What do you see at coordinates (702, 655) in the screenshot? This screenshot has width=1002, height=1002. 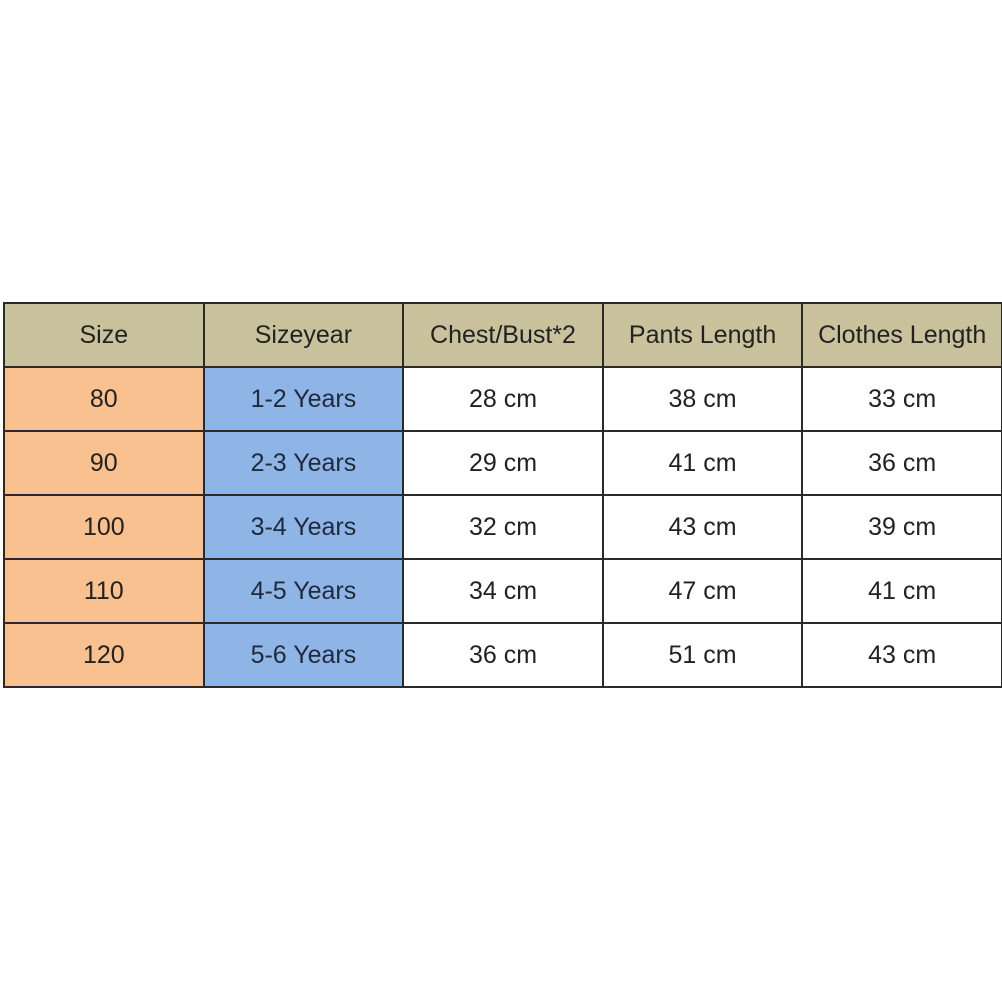 I see `cell-pants-length: 51 cm` at bounding box center [702, 655].